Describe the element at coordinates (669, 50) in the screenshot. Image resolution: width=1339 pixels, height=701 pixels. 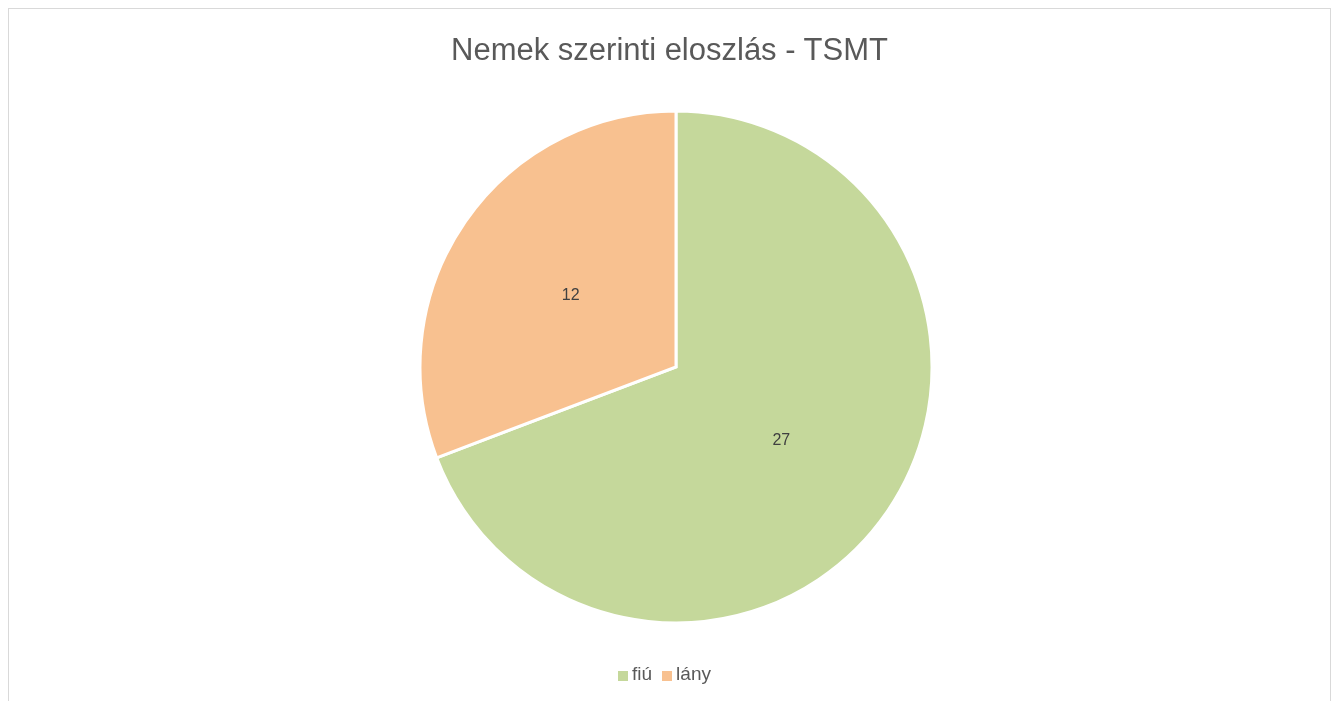
I see `chart-title: Nemek szerinti eloszlás - TSMT` at that location.